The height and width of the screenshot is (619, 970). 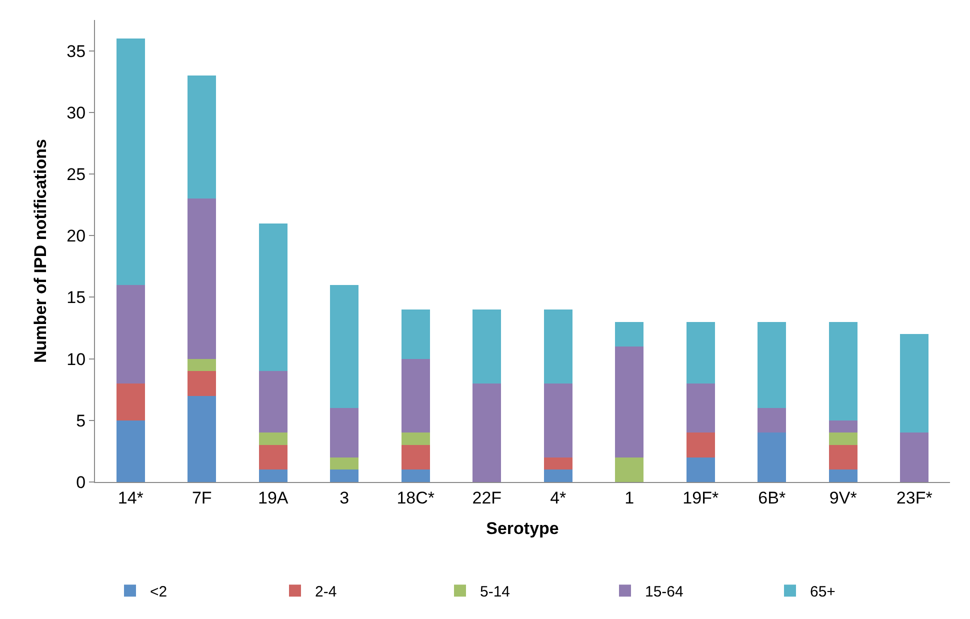 I want to click on x-tick-label: 6B*, so click(x=772, y=498).